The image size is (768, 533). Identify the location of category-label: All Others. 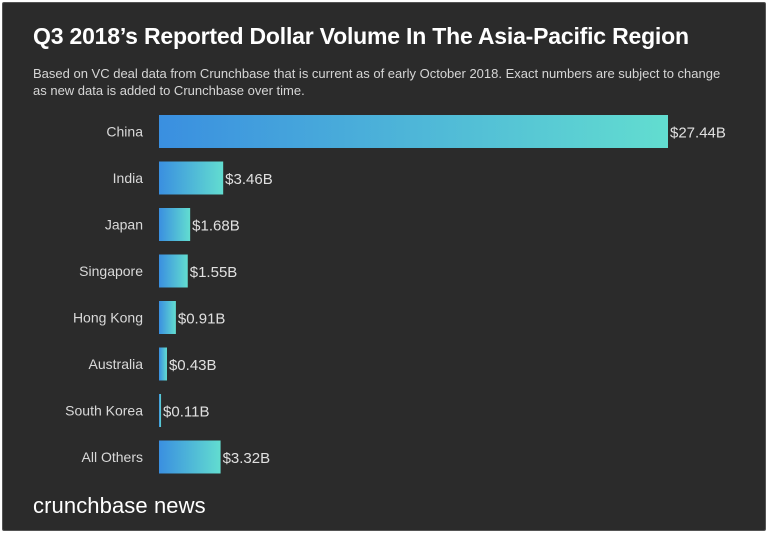
(112, 457).